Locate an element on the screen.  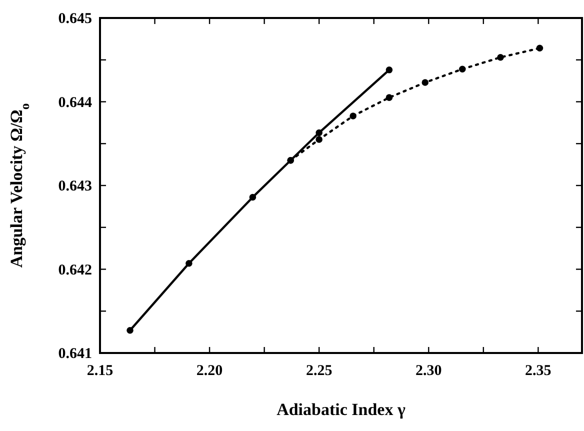
y-tick-label: 0.645 is located at coordinates (75, 19).